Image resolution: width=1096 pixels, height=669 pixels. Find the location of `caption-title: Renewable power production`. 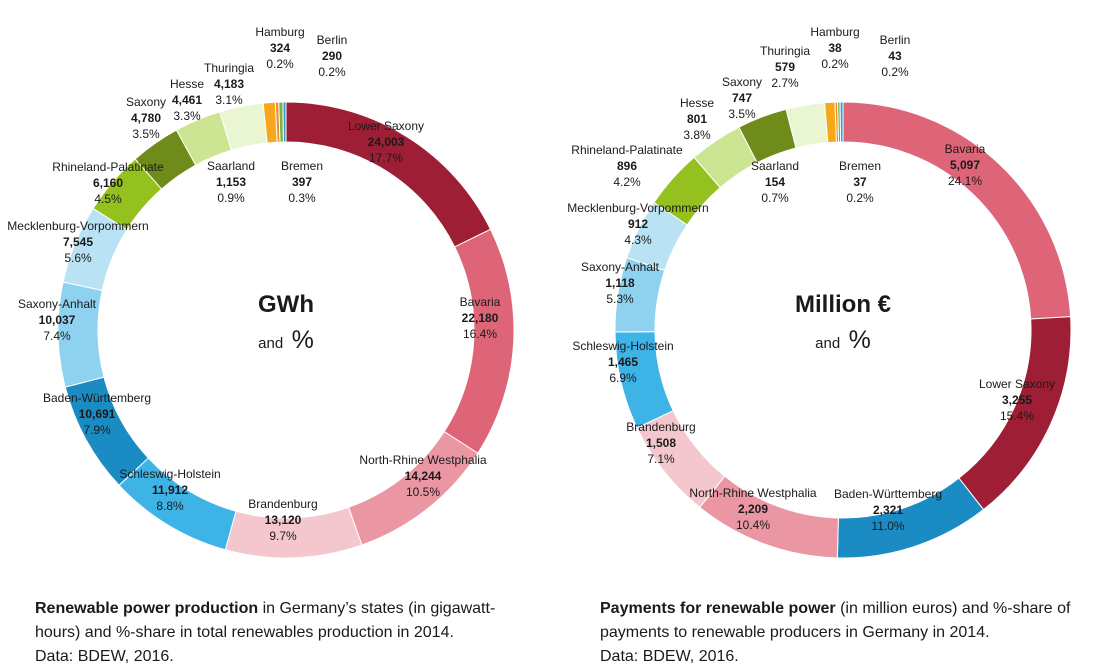

caption-title: Renewable power production is located at coordinates (147, 608).